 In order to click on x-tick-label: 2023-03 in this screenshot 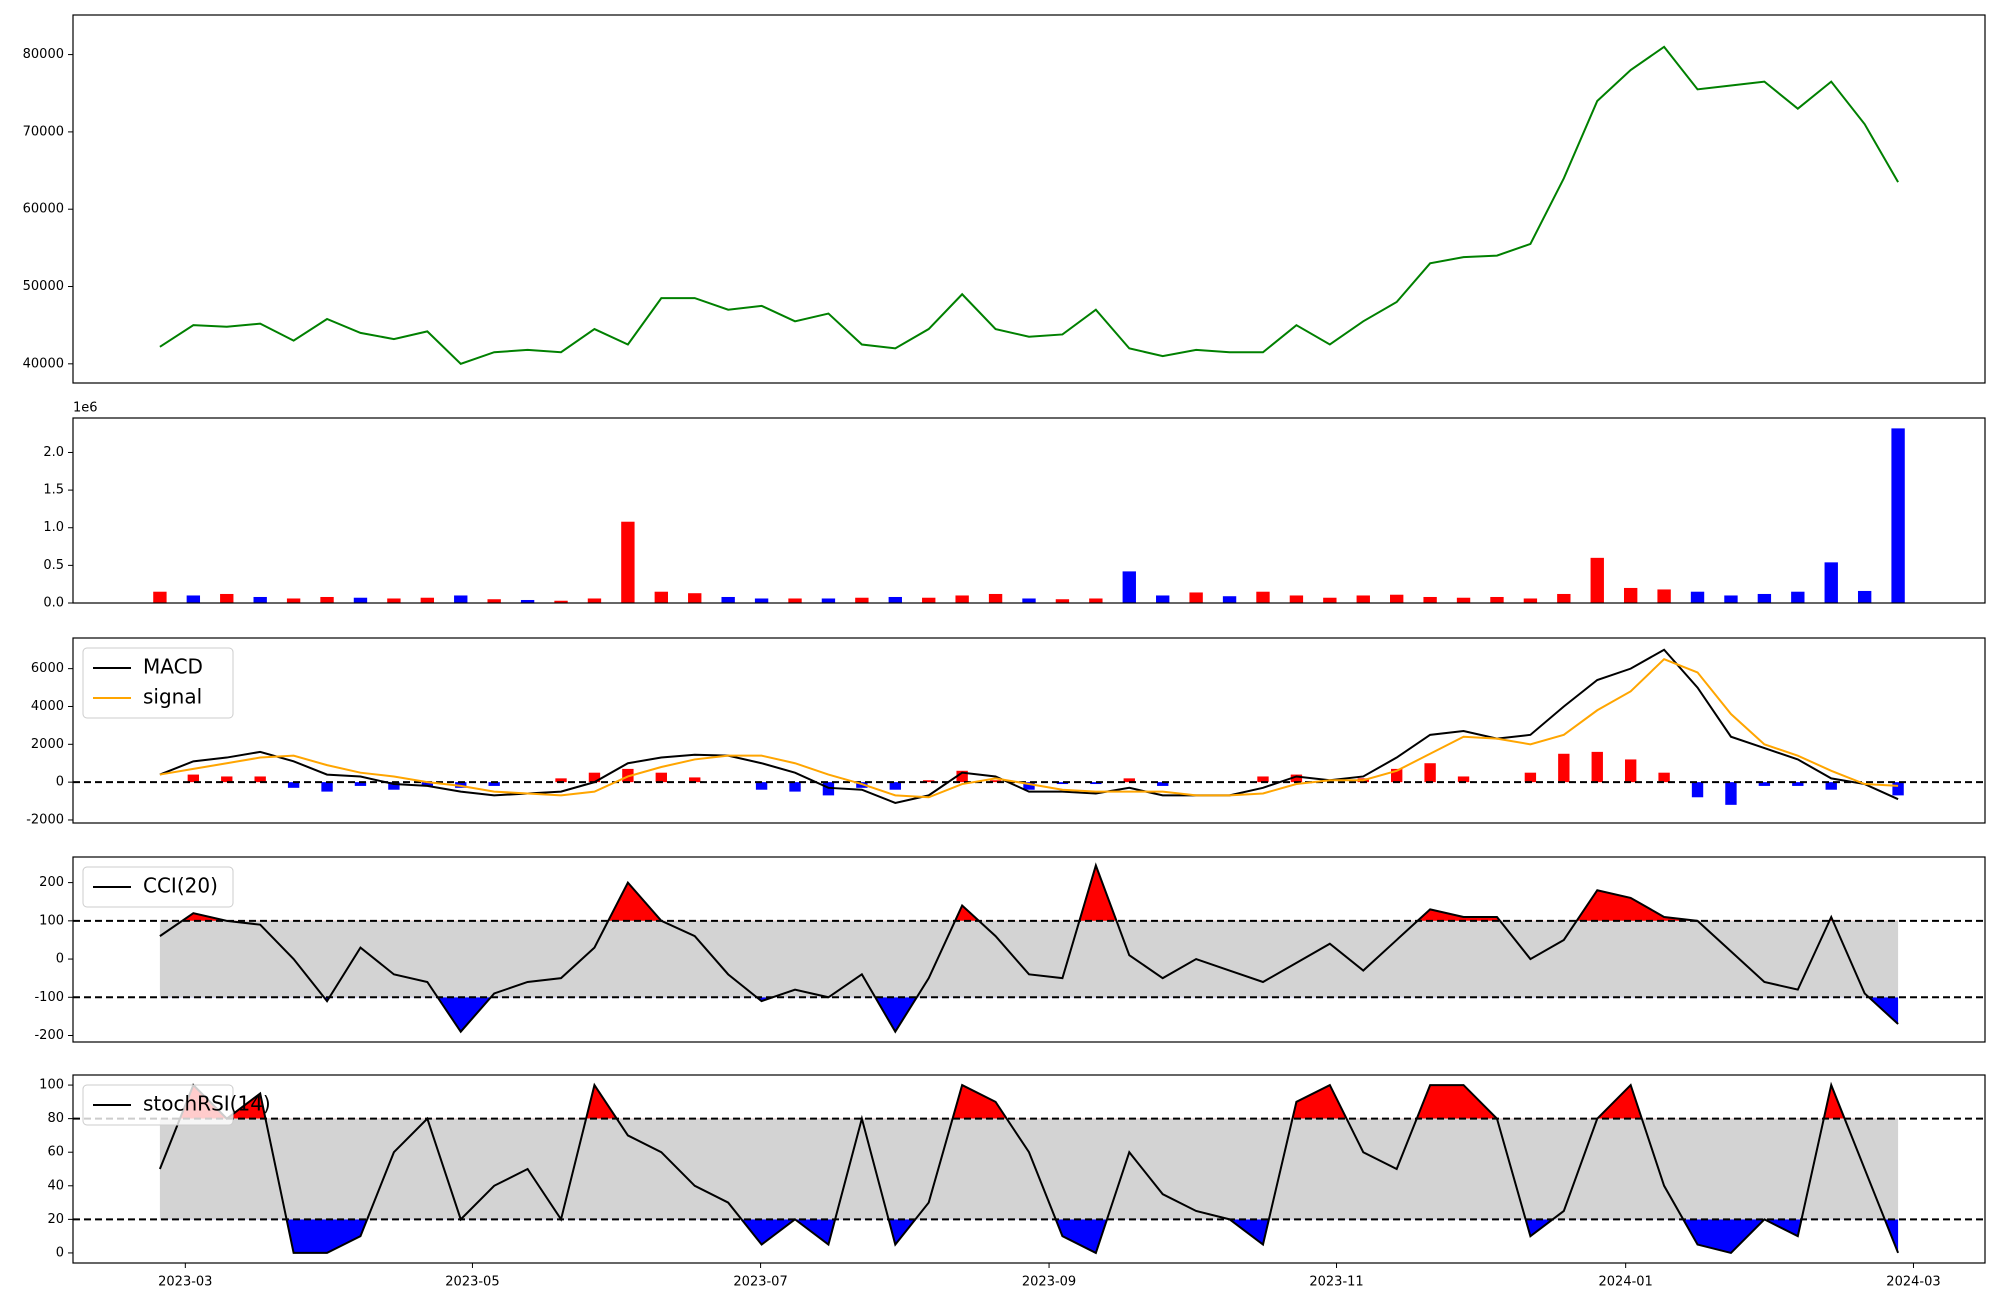, I will do `click(185, 1282)`.